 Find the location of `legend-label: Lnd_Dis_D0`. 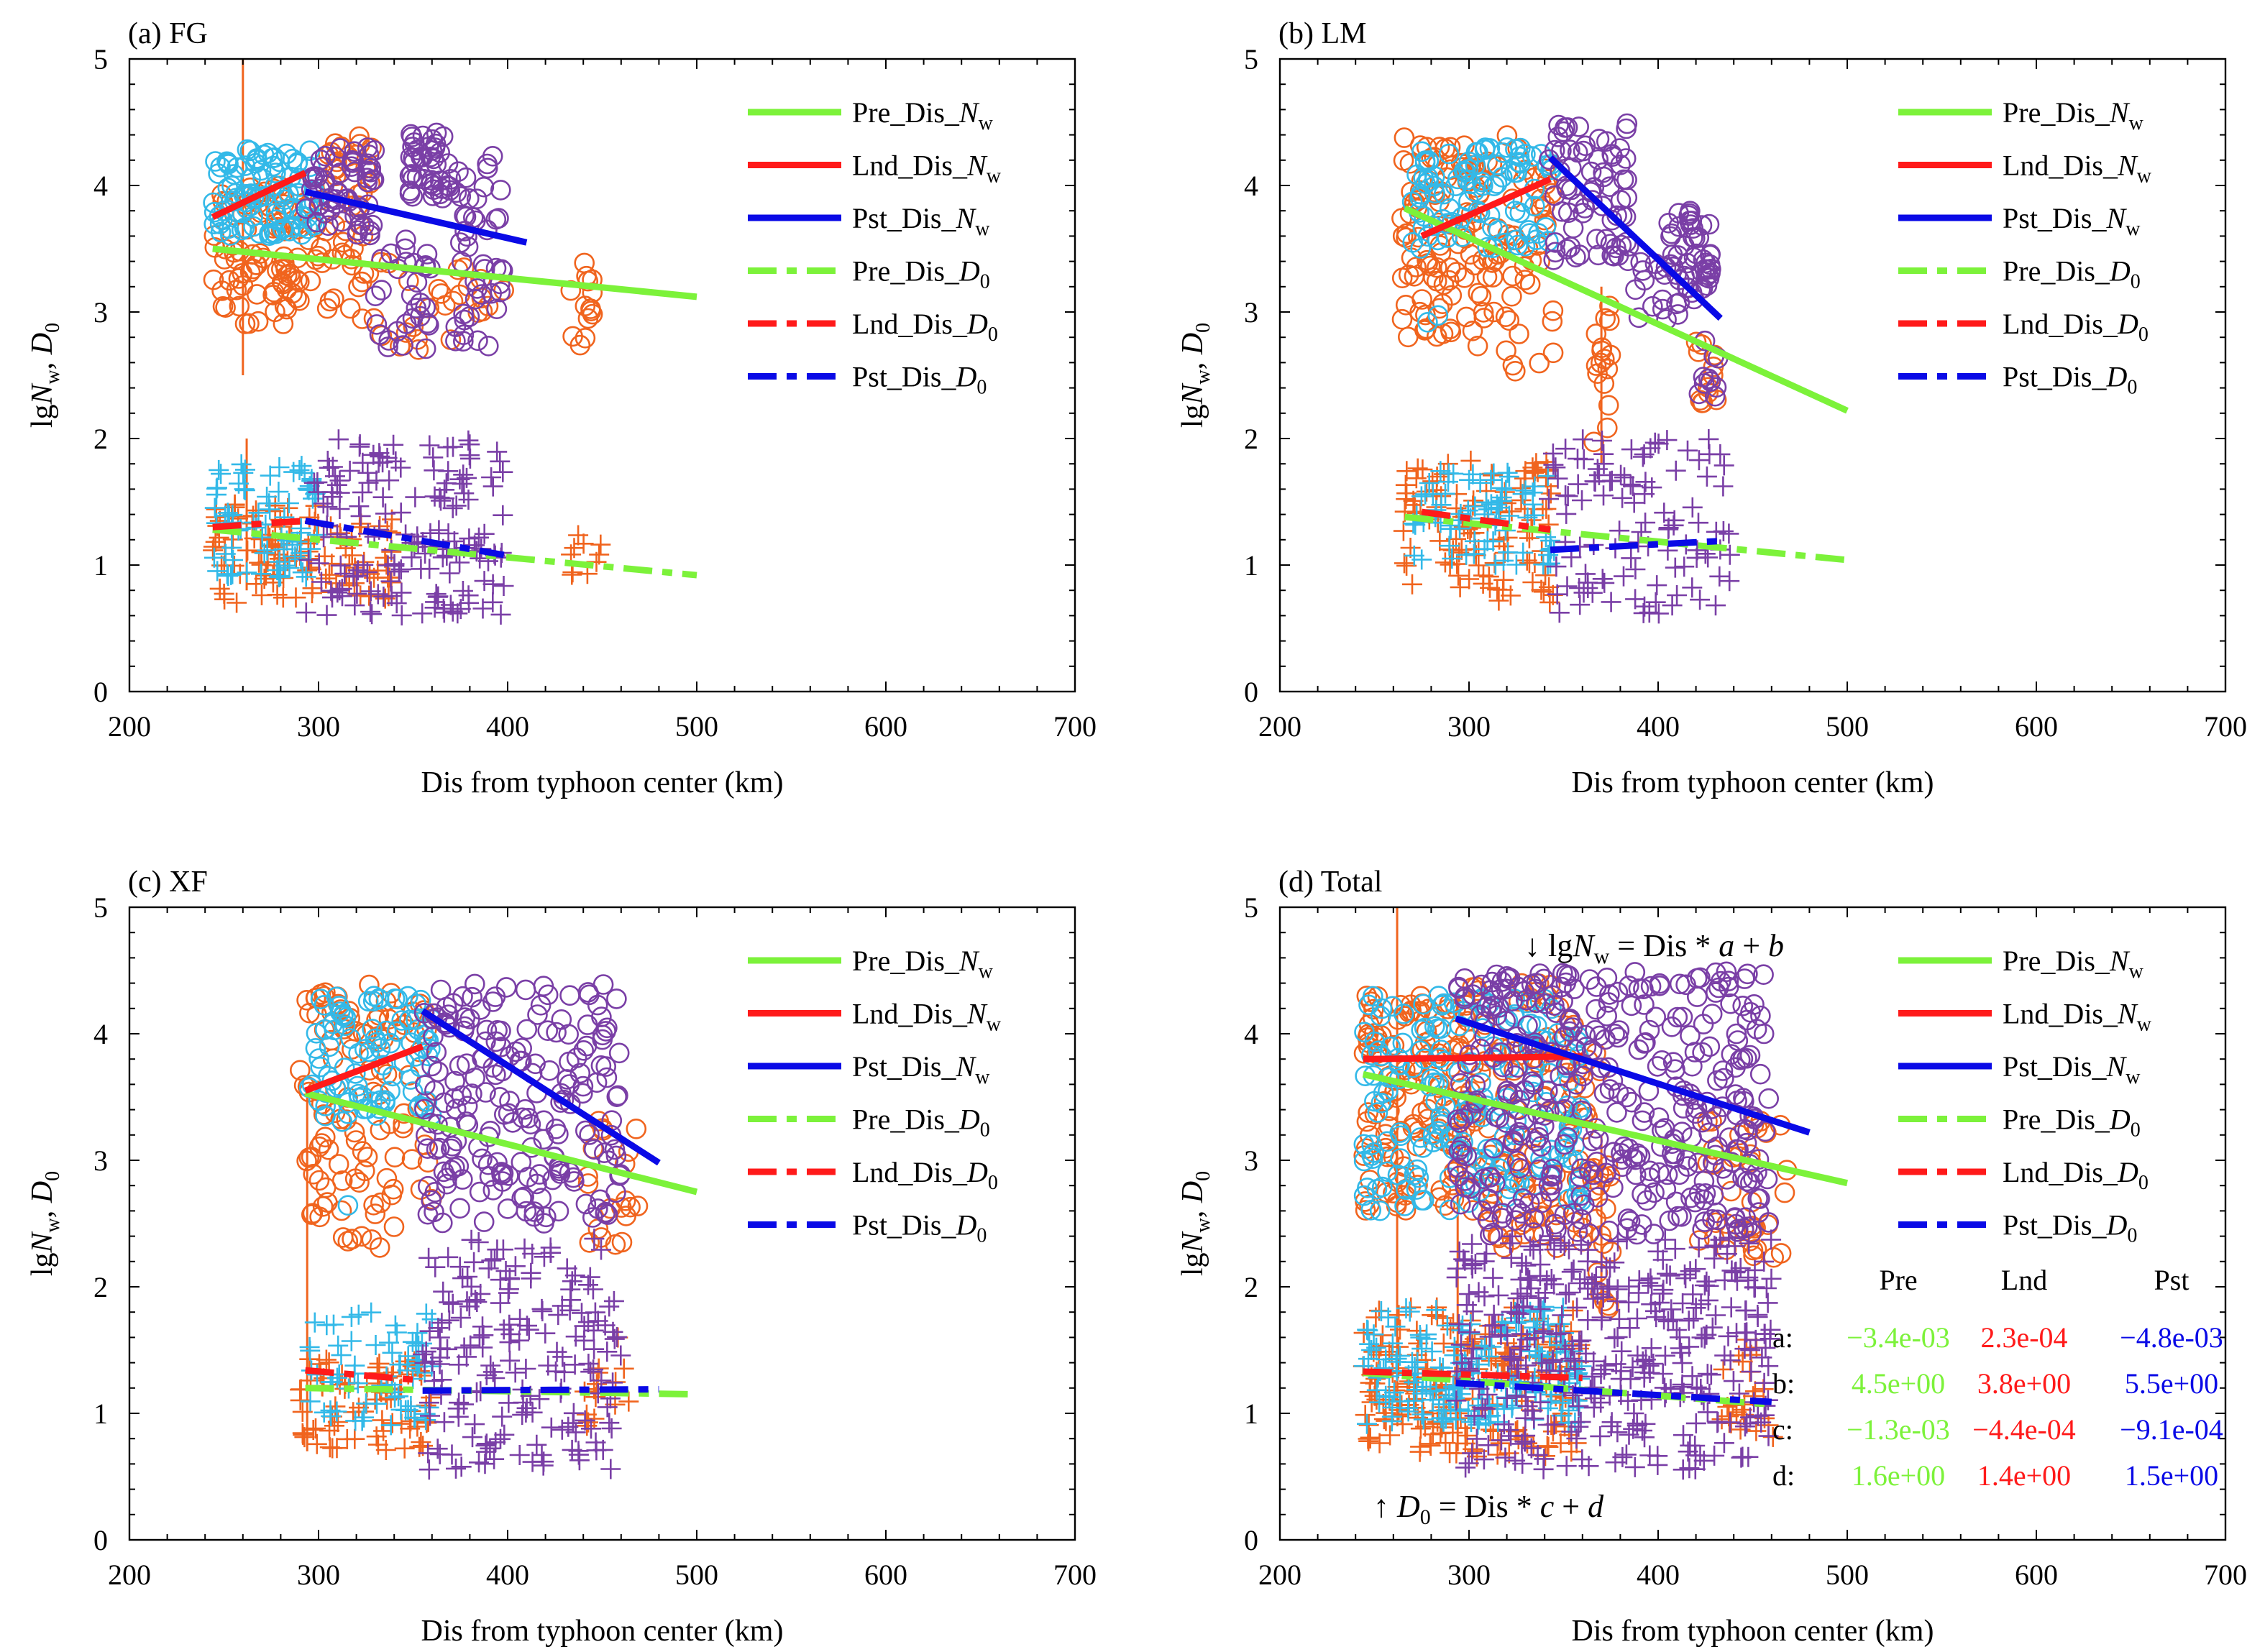

legend-label: Lnd_Dis_D0 is located at coordinates (2076, 327).